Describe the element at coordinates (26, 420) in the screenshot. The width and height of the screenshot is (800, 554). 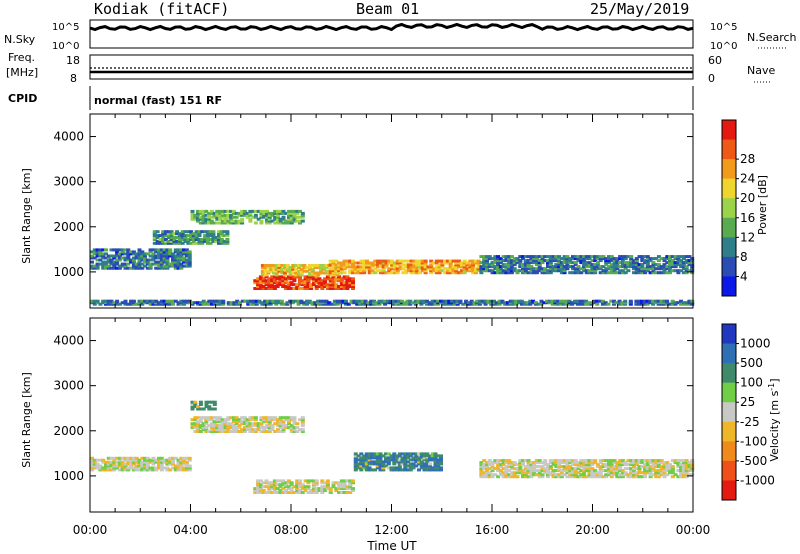
I see `velocity-ylabel: Slant Range [km]` at that location.